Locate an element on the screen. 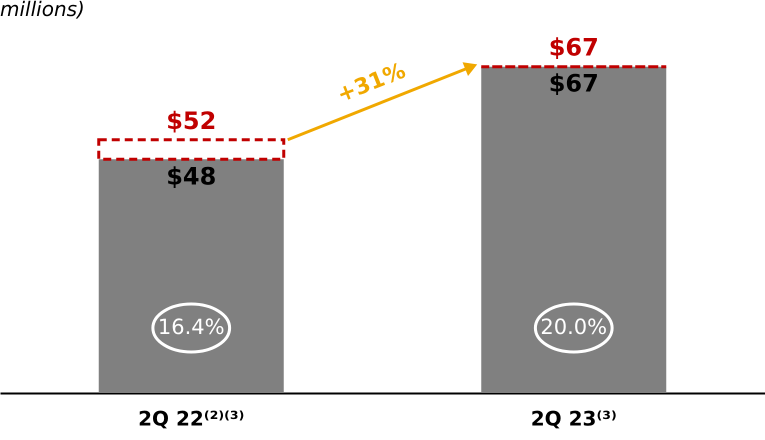  chart-title: millions) is located at coordinates (42, 10).